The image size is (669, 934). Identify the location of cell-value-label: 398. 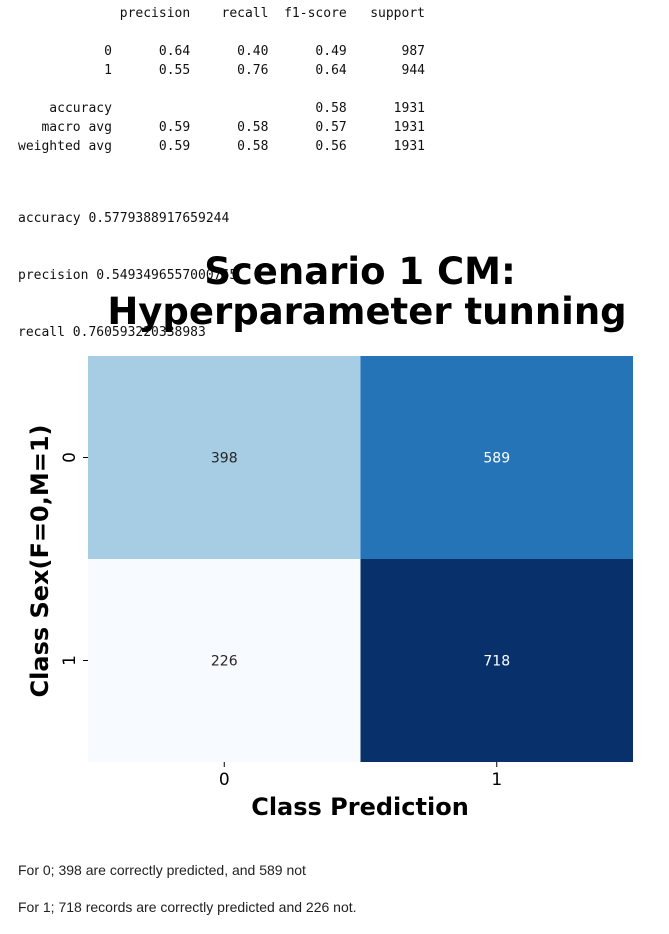
(224, 459).